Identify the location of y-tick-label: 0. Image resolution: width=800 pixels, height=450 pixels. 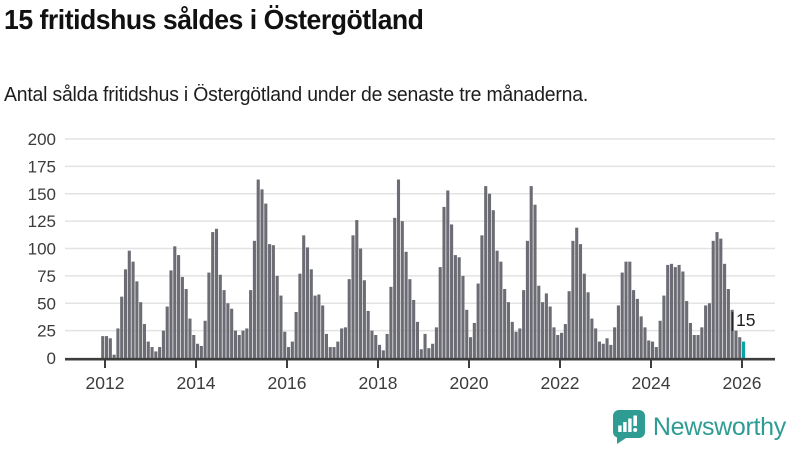
(51, 358).